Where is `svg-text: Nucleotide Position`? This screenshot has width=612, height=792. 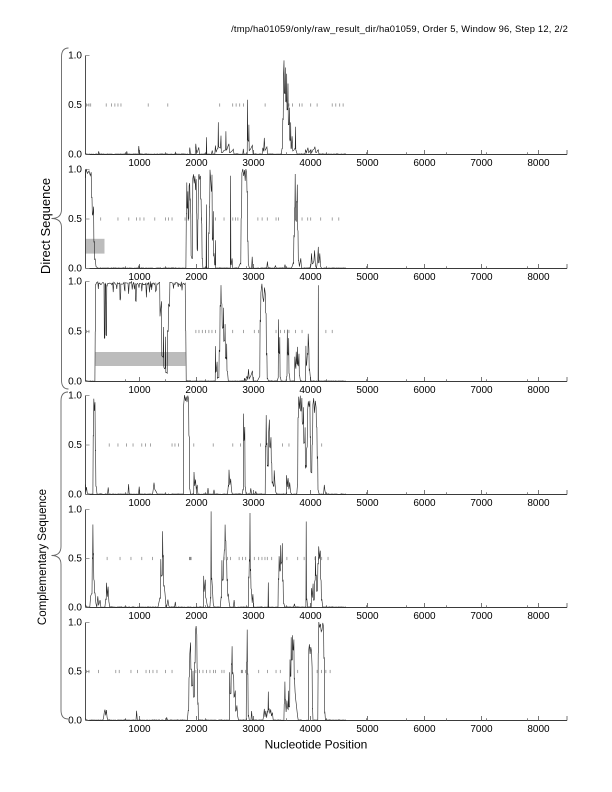 svg-text: Nucleotide Position is located at coordinates (316, 745).